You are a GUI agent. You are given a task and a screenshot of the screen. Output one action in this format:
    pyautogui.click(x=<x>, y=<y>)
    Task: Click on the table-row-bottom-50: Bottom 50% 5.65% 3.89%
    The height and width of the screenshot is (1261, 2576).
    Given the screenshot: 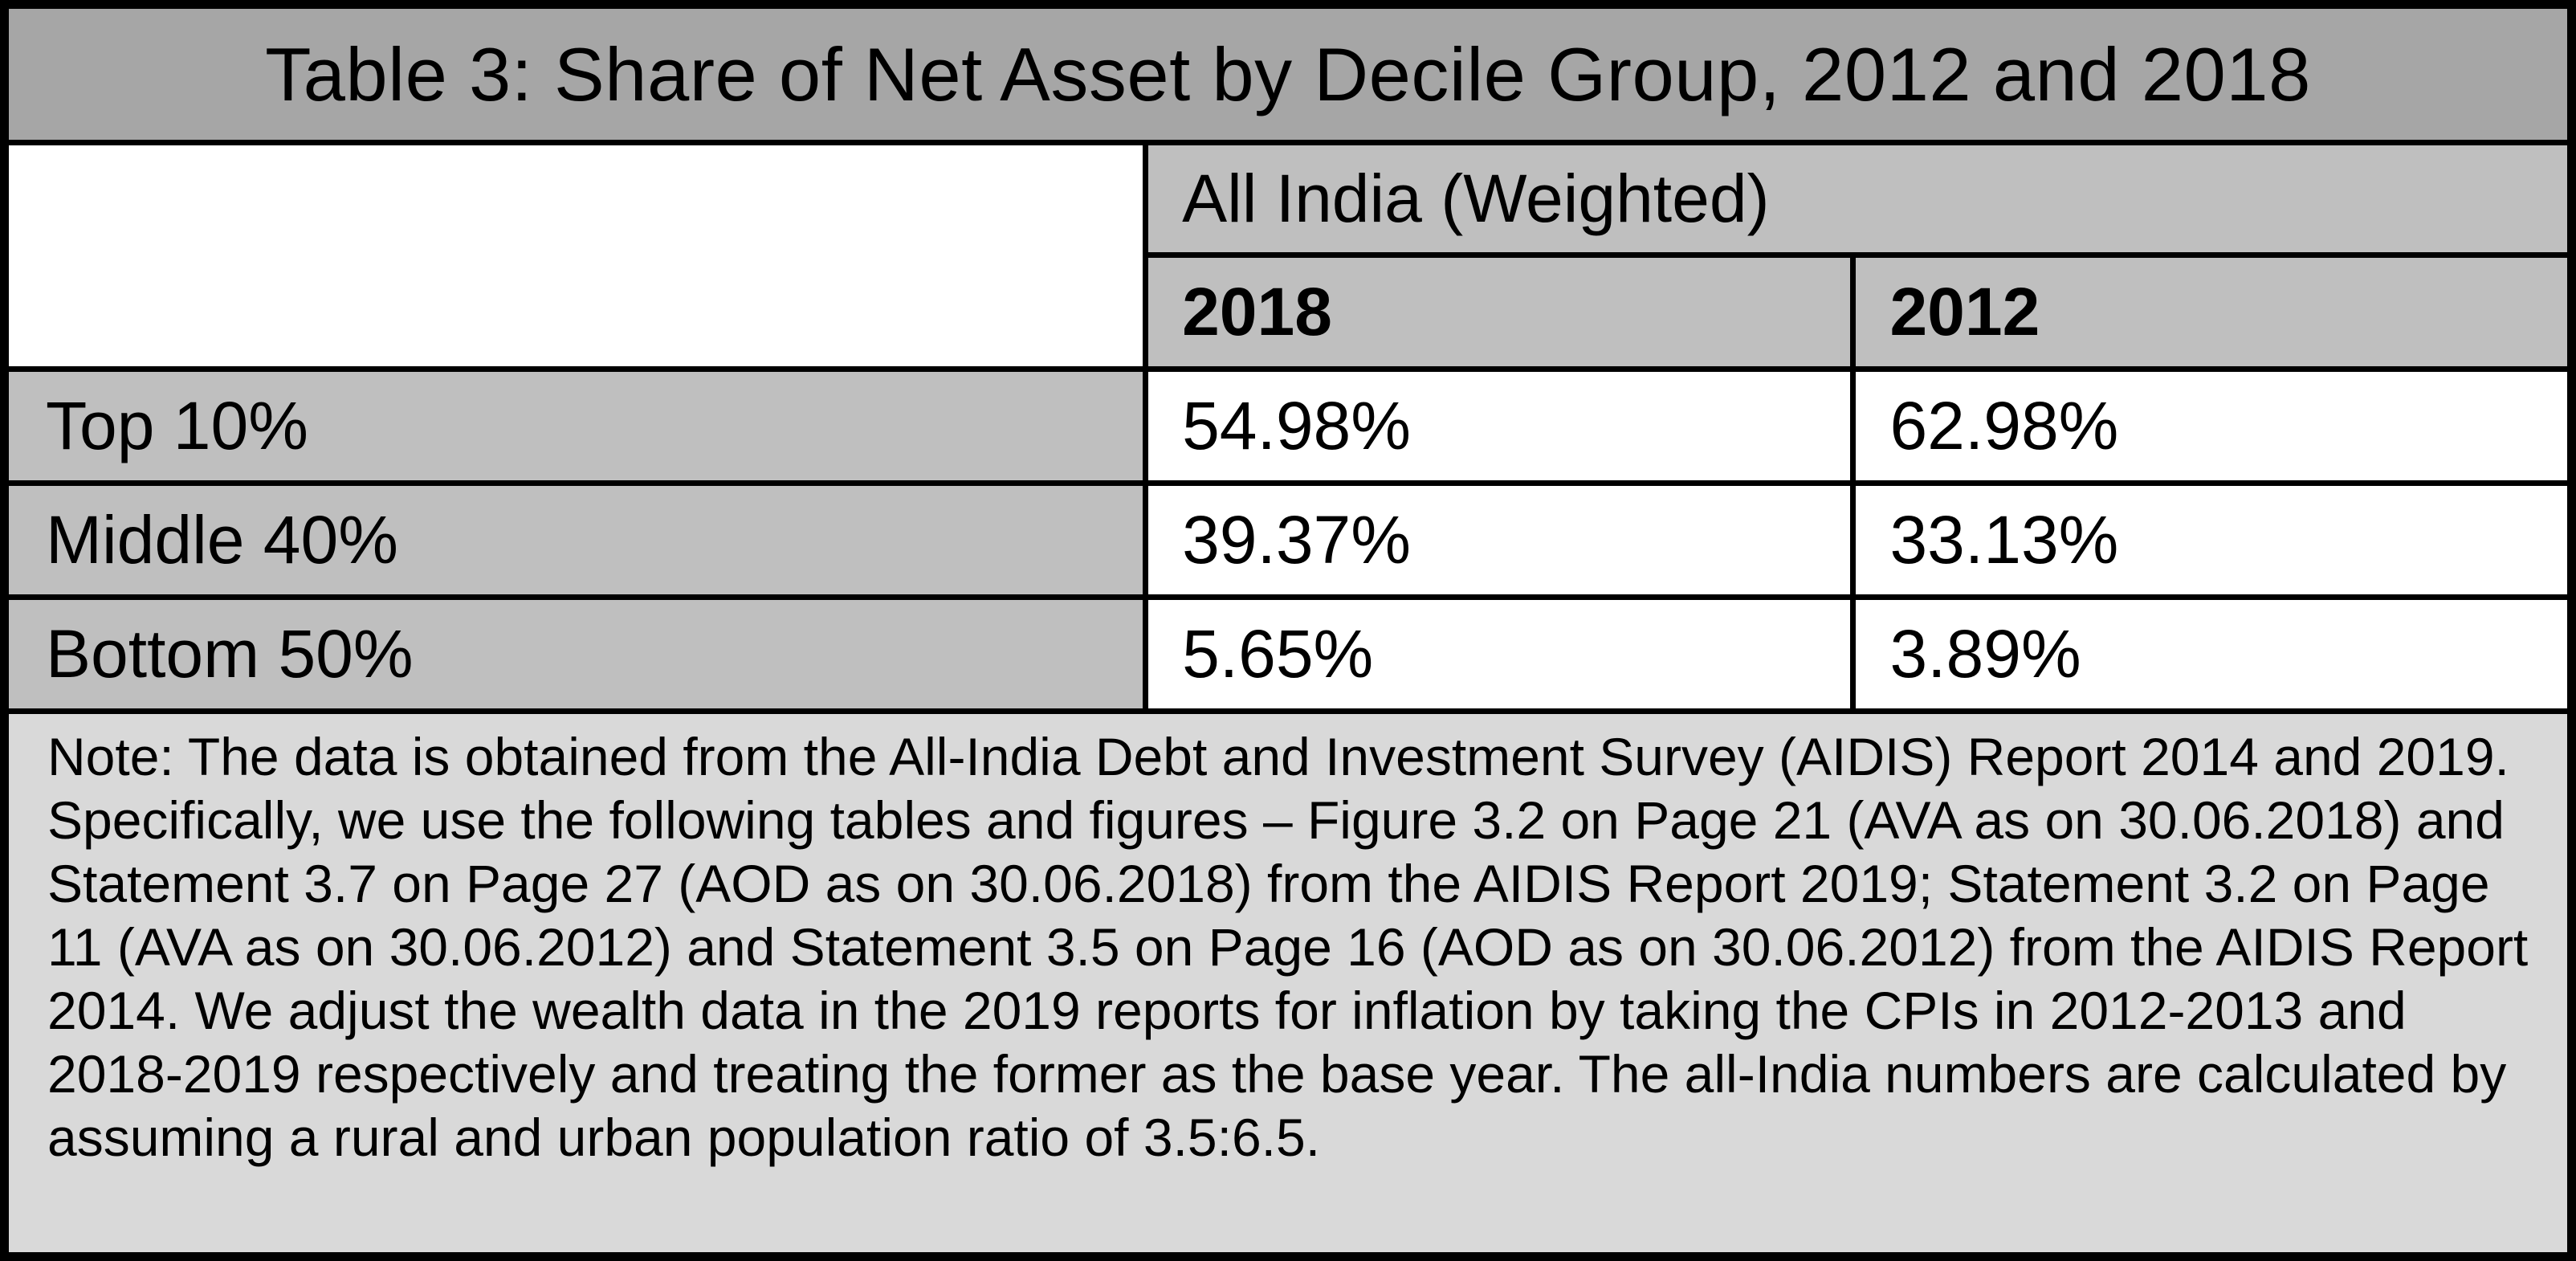 What is the action you would take?
    pyautogui.click(x=1287, y=654)
    